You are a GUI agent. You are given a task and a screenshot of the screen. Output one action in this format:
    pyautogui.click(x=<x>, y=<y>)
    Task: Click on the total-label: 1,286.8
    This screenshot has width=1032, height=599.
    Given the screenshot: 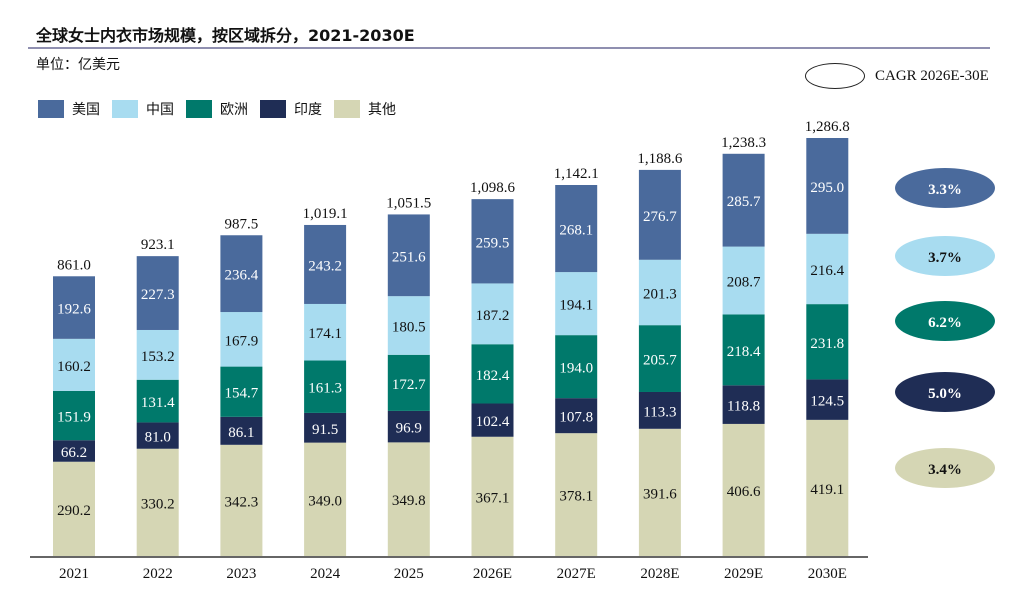 What is the action you would take?
    pyautogui.click(x=827, y=127)
    